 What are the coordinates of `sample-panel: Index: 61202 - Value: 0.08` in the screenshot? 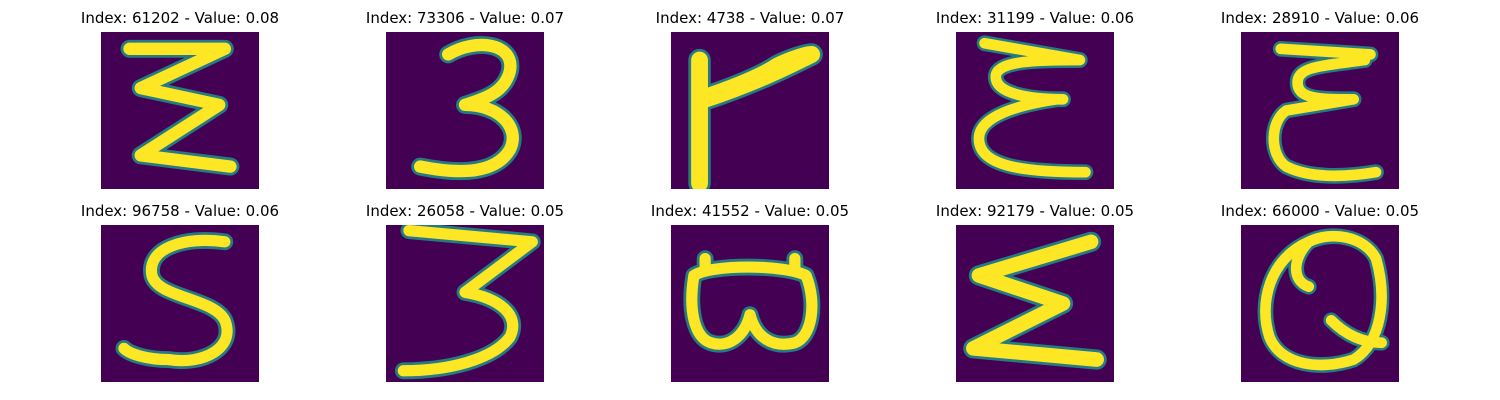 It's located at (180, 100).